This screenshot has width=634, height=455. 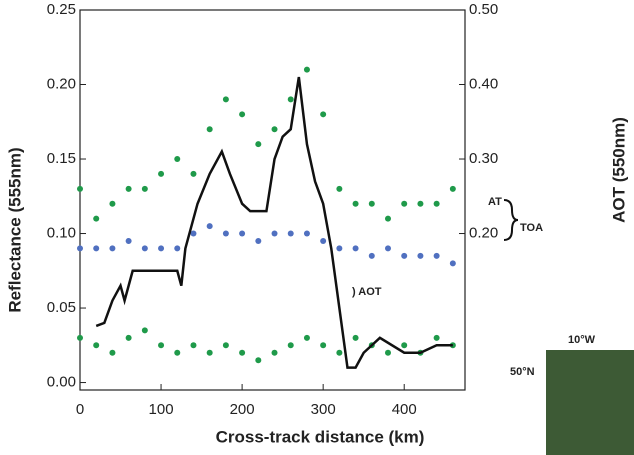 What do you see at coordinates (531, 228) in the screenshot?
I see `annotation: TOA` at bounding box center [531, 228].